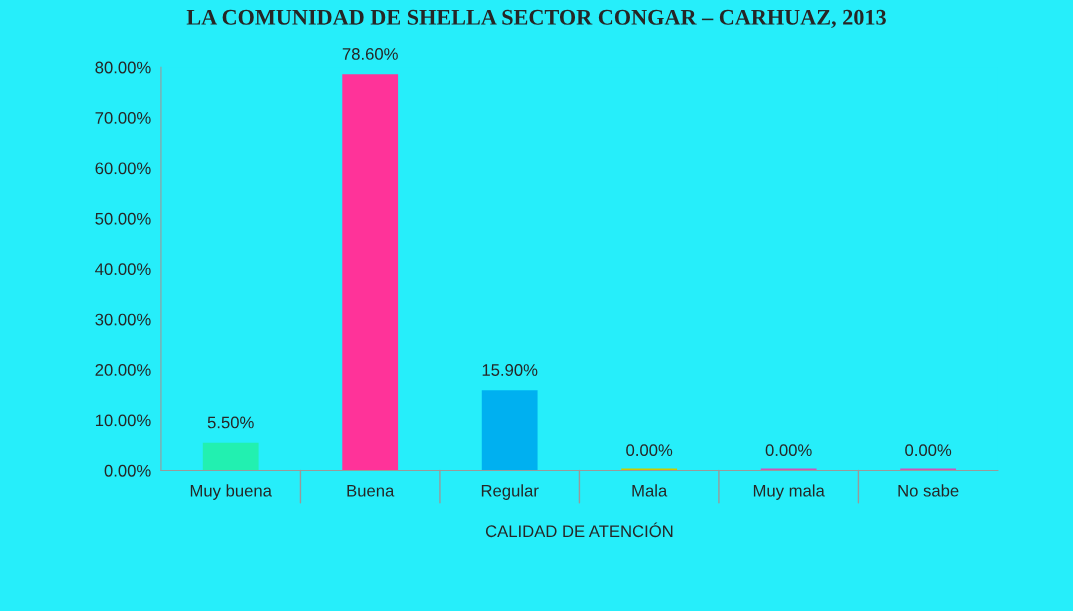  Describe the element at coordinates (370, 54) in the screenshot. I see `data-label: 78.60%` at that location.